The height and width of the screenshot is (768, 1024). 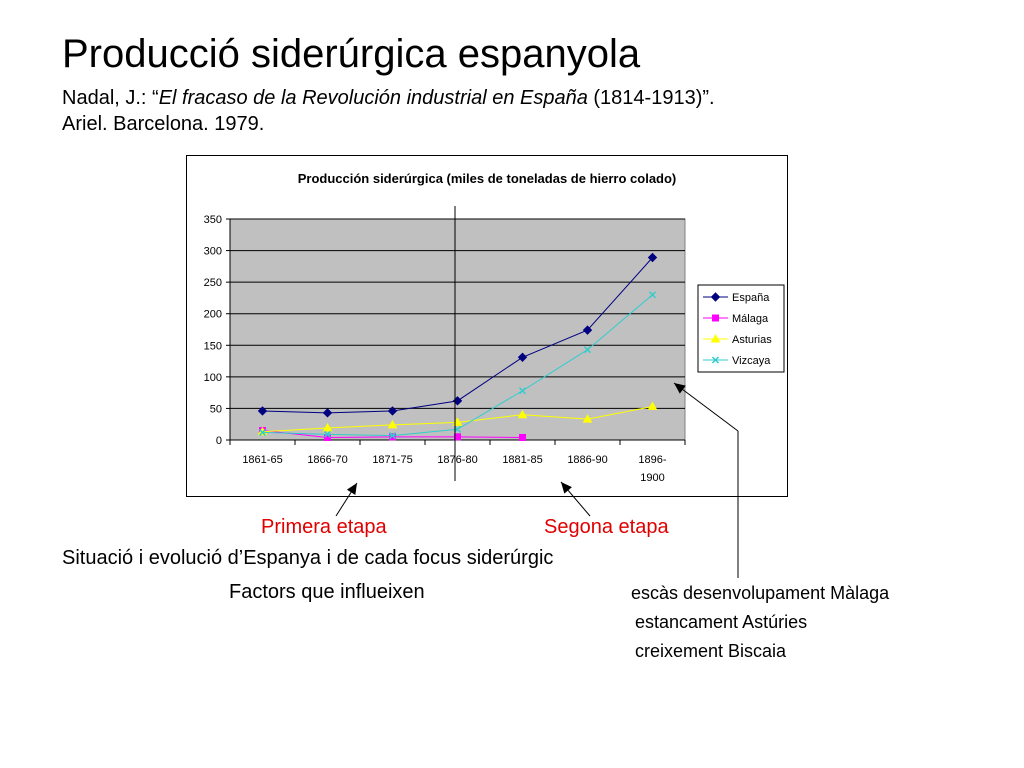 What do you see at coordinates (351, 54) in the screenshot?
I see `page-title: Producció siderúrgica espanyola` at bounding box center [351, 54].